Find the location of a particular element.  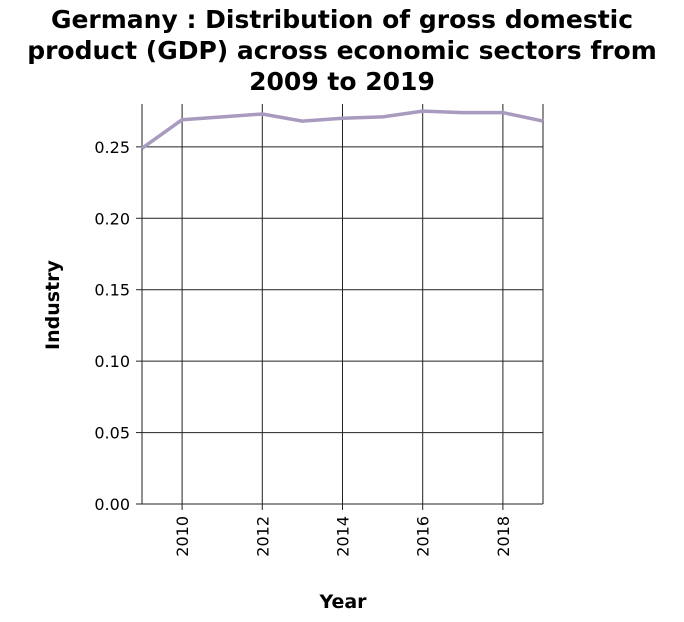

chart-title-line-1: Germany : Distribution of gross domestic is located at coordinates (342, 19).